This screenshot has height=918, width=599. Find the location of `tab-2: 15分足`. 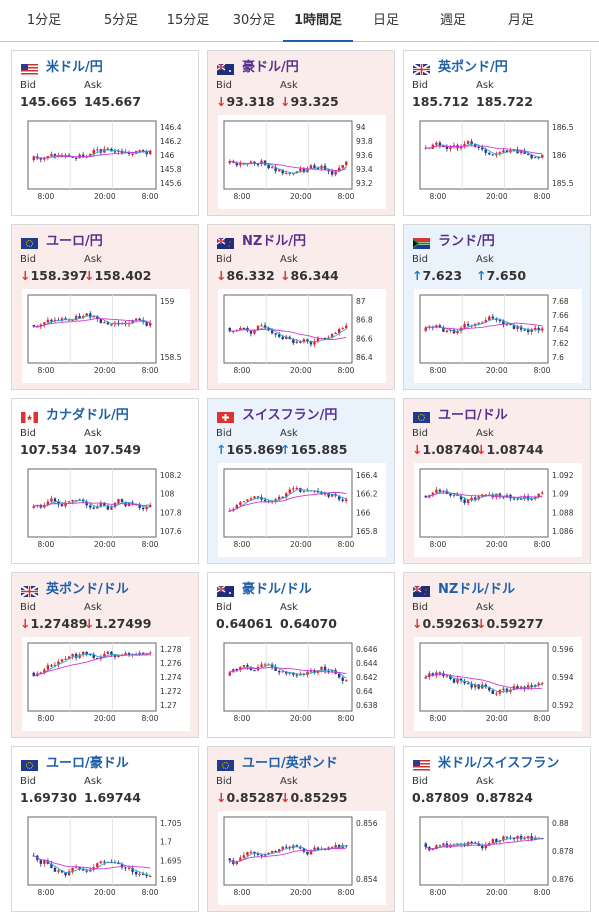

tab-2: 15分足 is located at coordinates (188, 20).